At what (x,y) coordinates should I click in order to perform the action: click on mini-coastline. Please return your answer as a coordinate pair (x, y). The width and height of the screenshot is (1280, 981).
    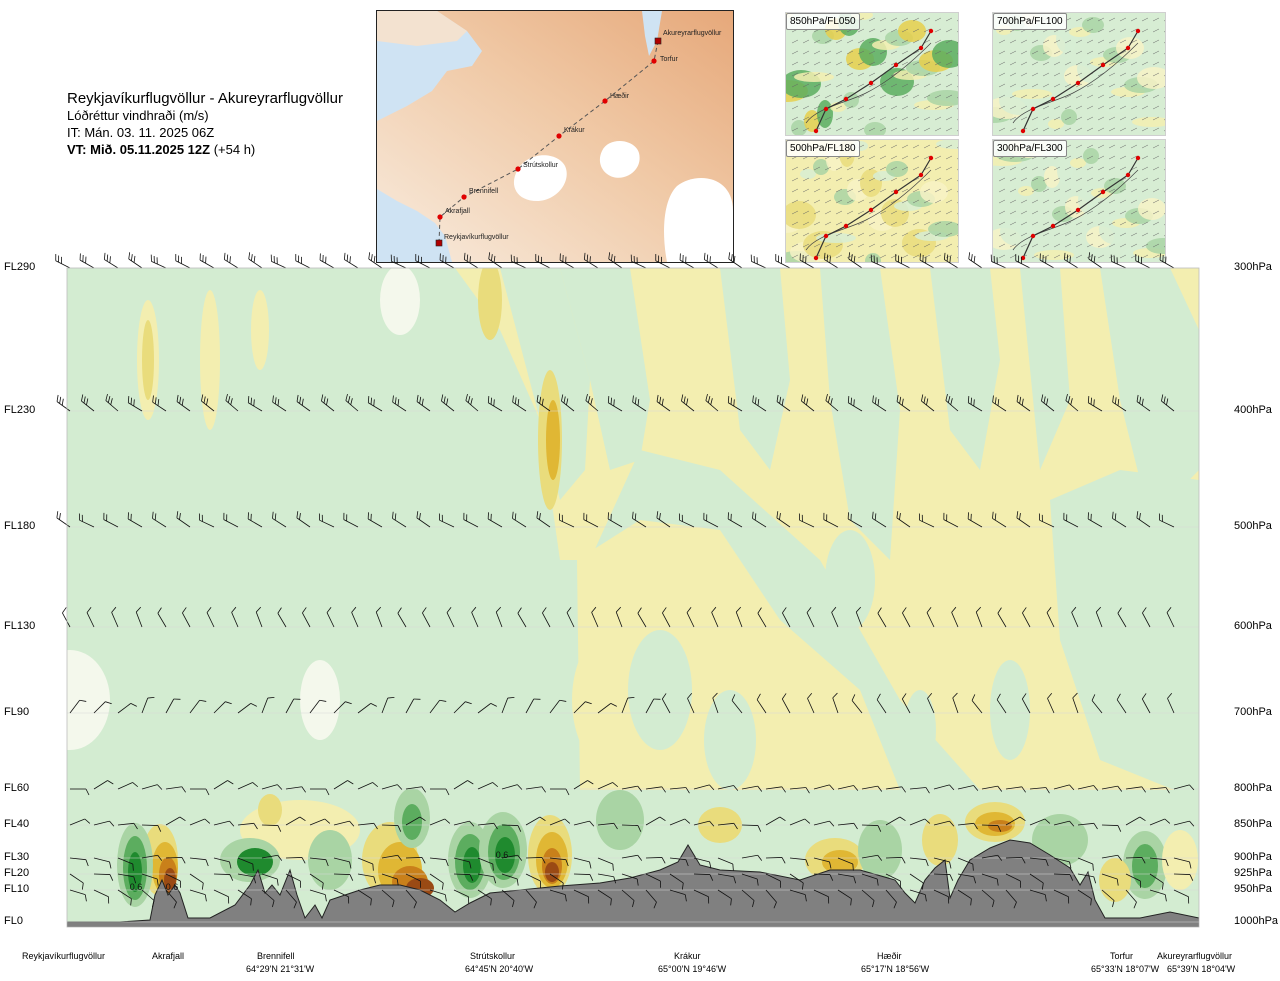
    Looking at the image, I should click on (868, 210).